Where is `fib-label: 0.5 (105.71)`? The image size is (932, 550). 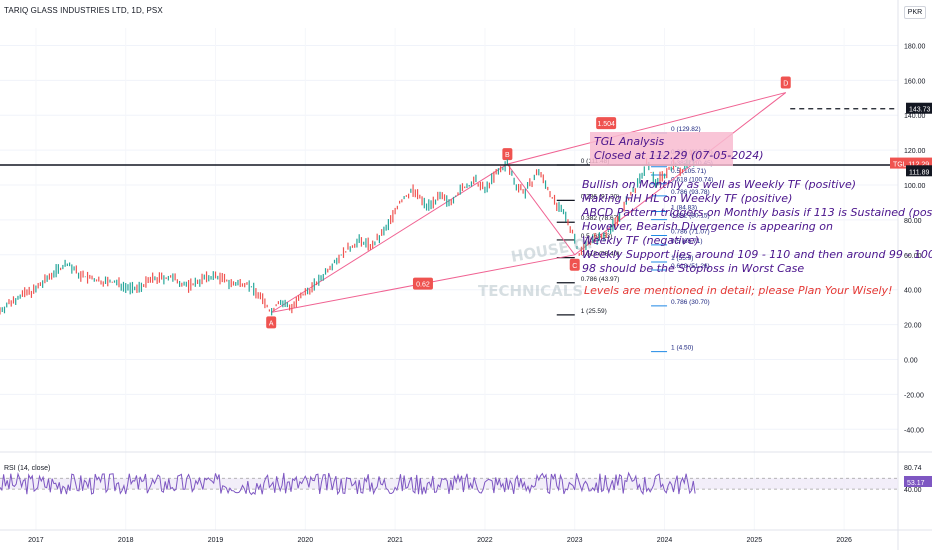 fib-label: 0.5 (105.71) is located at coordinates (688, 171).